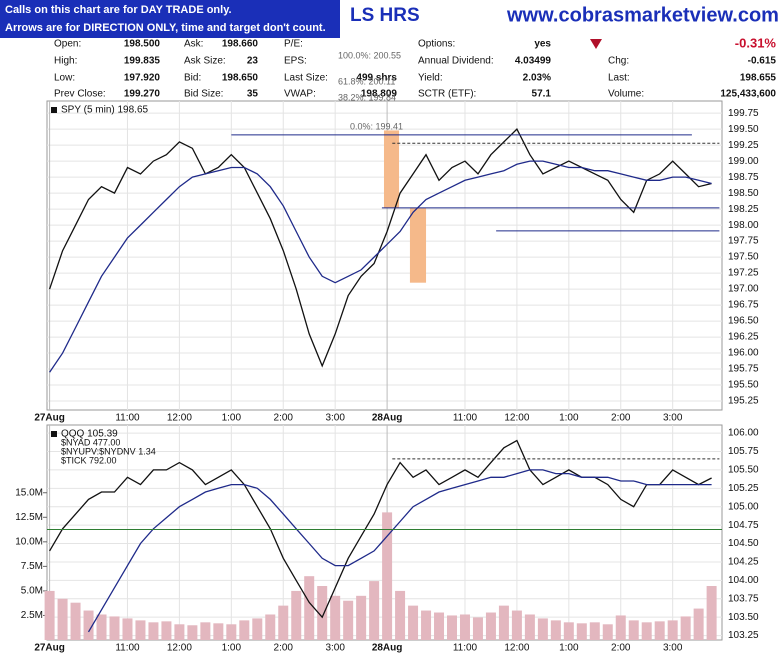 The height and width of the screenshot is (659, 780). Describe the element at coordinates (170, 19) in the screenshot. I see `notice-box` at that location.